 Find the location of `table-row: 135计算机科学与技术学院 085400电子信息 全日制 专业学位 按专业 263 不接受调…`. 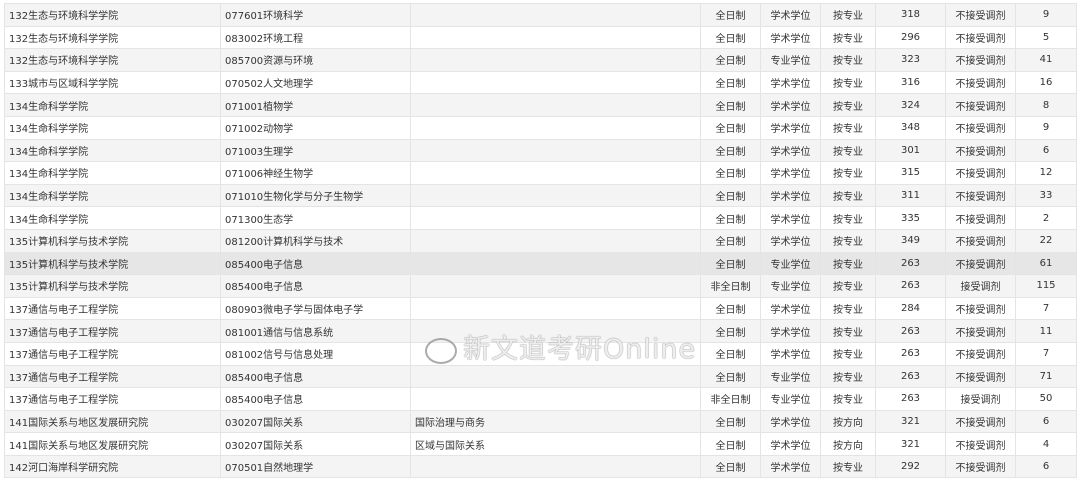

table-row: 135计算机科学与技术学院 085400电子信息 全日制 专业学位 按专业 263 不接受调… is located at coordinates (540, 263).